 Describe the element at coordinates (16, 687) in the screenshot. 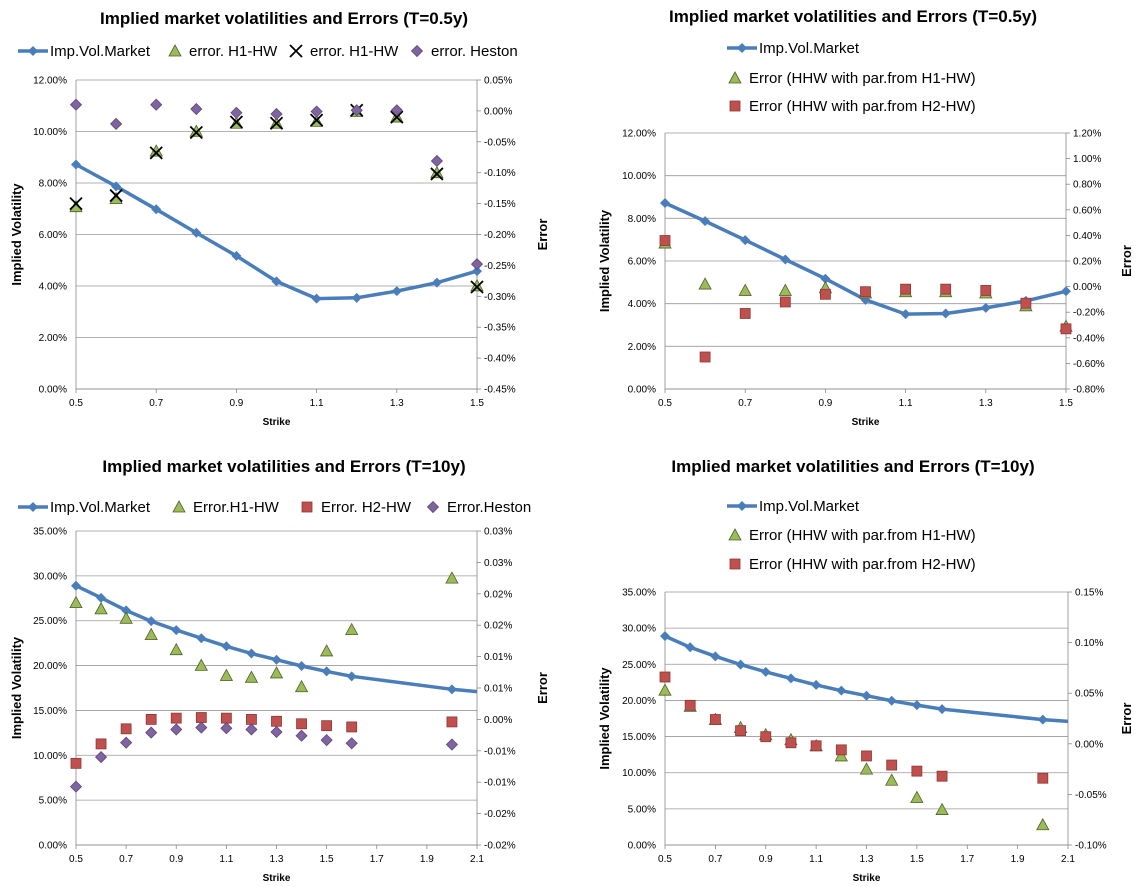

I see `y-axis-label: Implied Volatility` at that location.